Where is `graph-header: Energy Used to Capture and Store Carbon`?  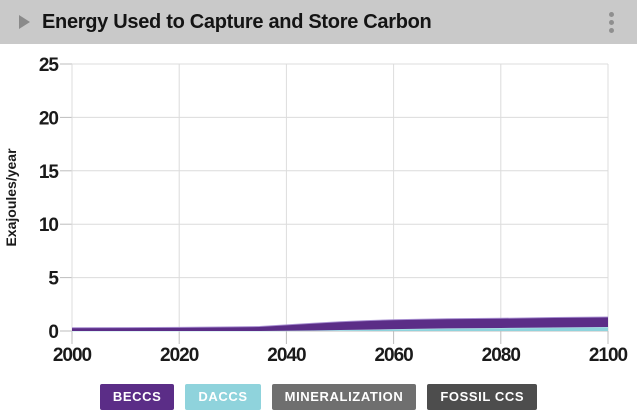 graph-header: Energy Used to Capture and Store Carbon is located at coordinates (318, 22).